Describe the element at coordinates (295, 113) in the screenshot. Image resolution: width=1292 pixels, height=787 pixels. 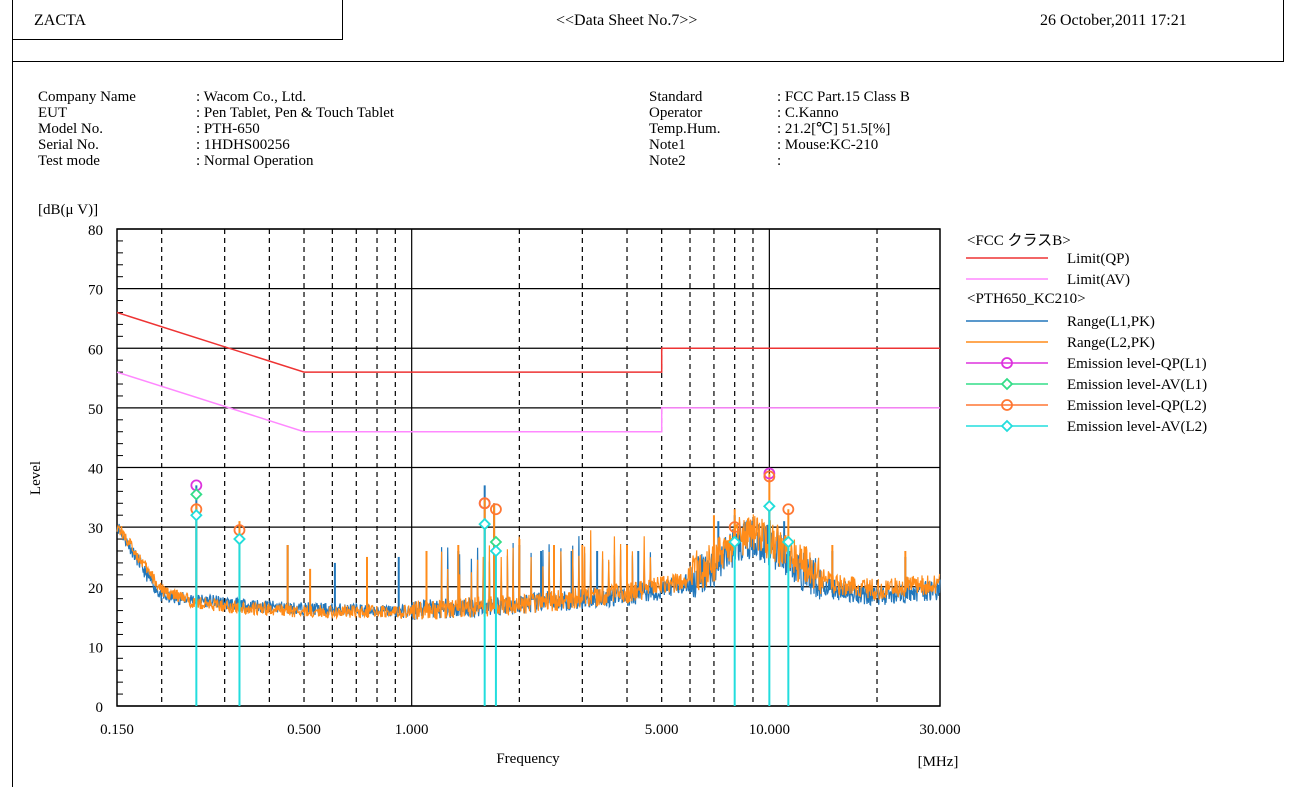
I see `info-value: : Pen Tablet, Pen & Touch Tablet` at that location.